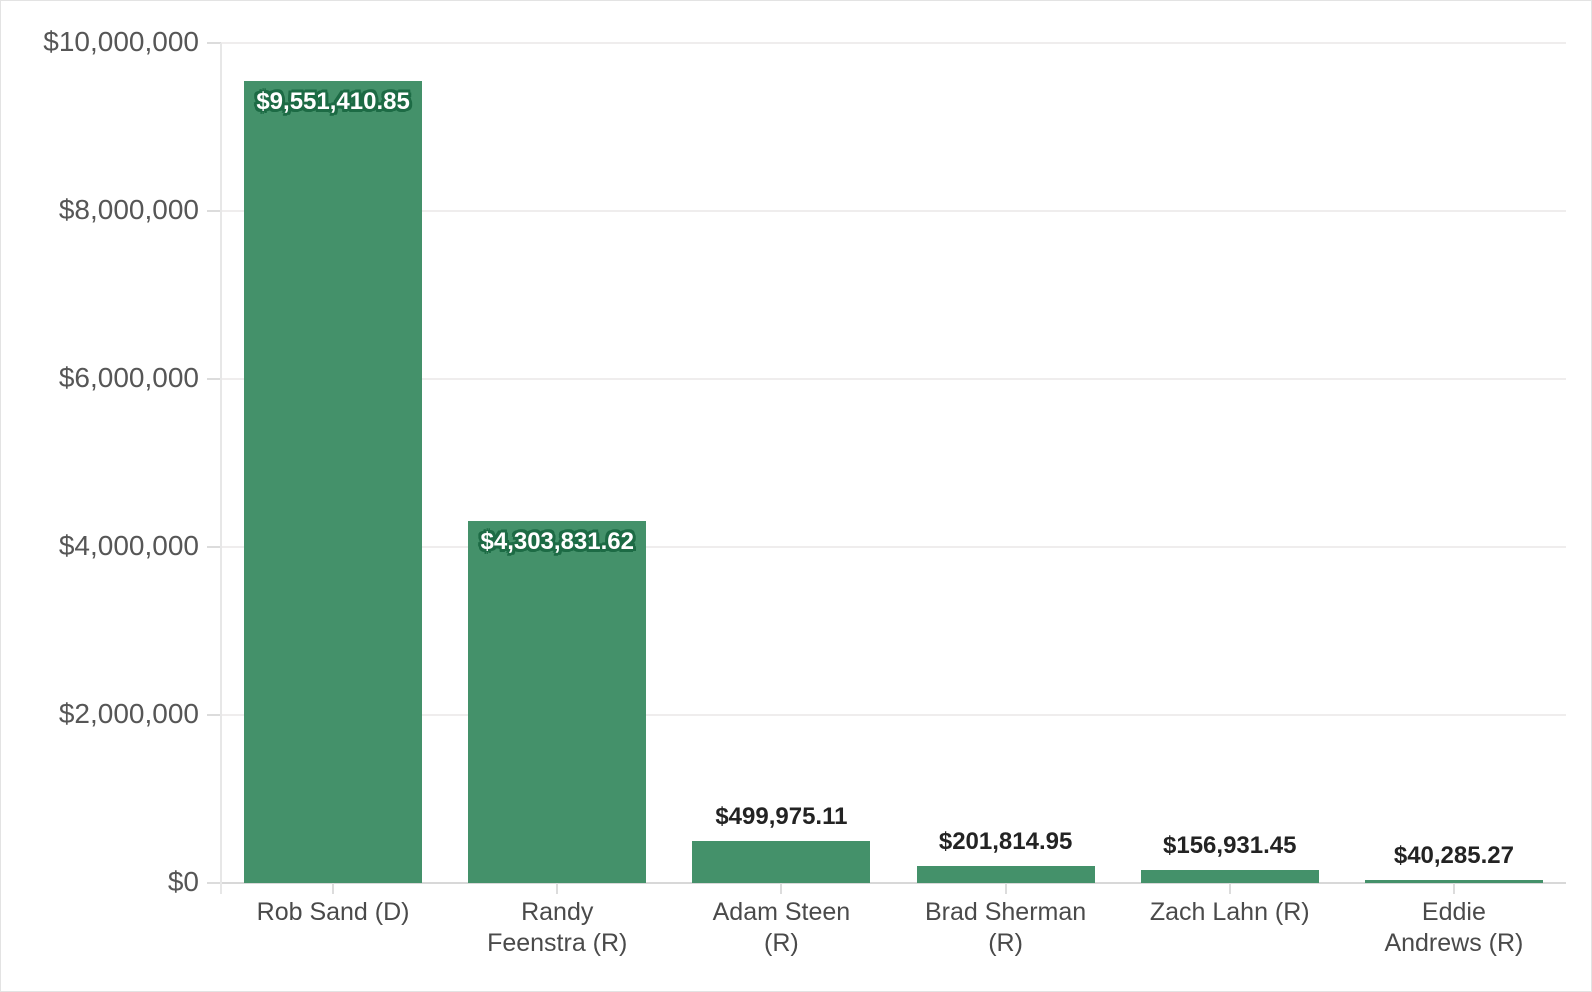 Image resolution: width=1592 pixels, height=992 pixels. I want to click on x-axis-category-label: Rob Sand (D), so click(333, 912).